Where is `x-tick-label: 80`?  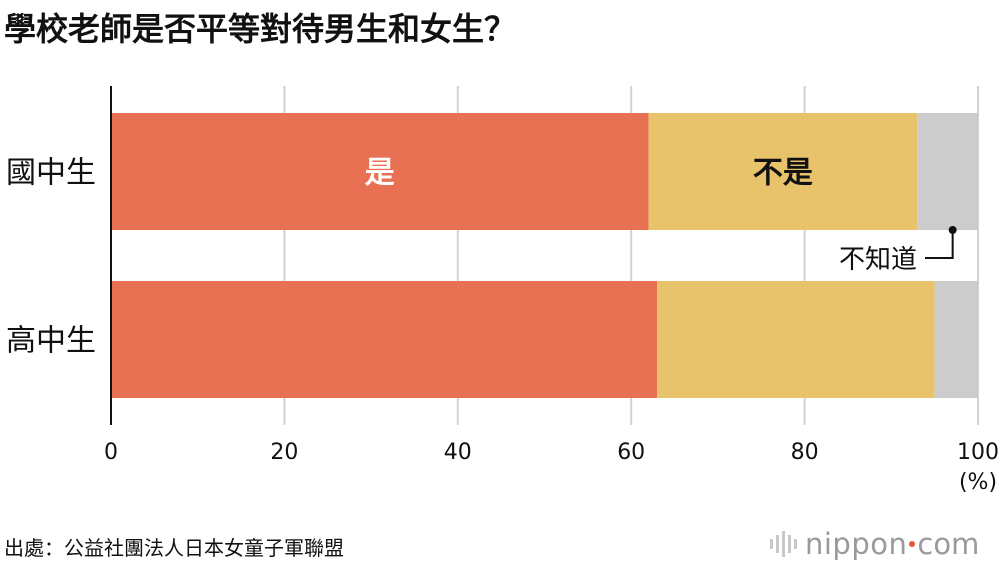 x-tick-label: 80 is located at coordinates (805, 452).